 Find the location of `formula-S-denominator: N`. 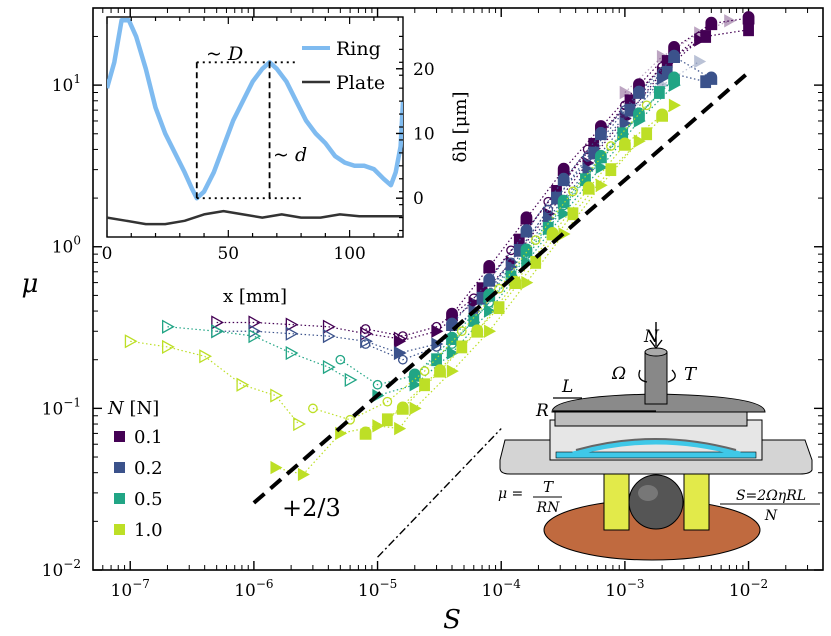

formula-S-denominator: N is located at coordinates (771, 516).